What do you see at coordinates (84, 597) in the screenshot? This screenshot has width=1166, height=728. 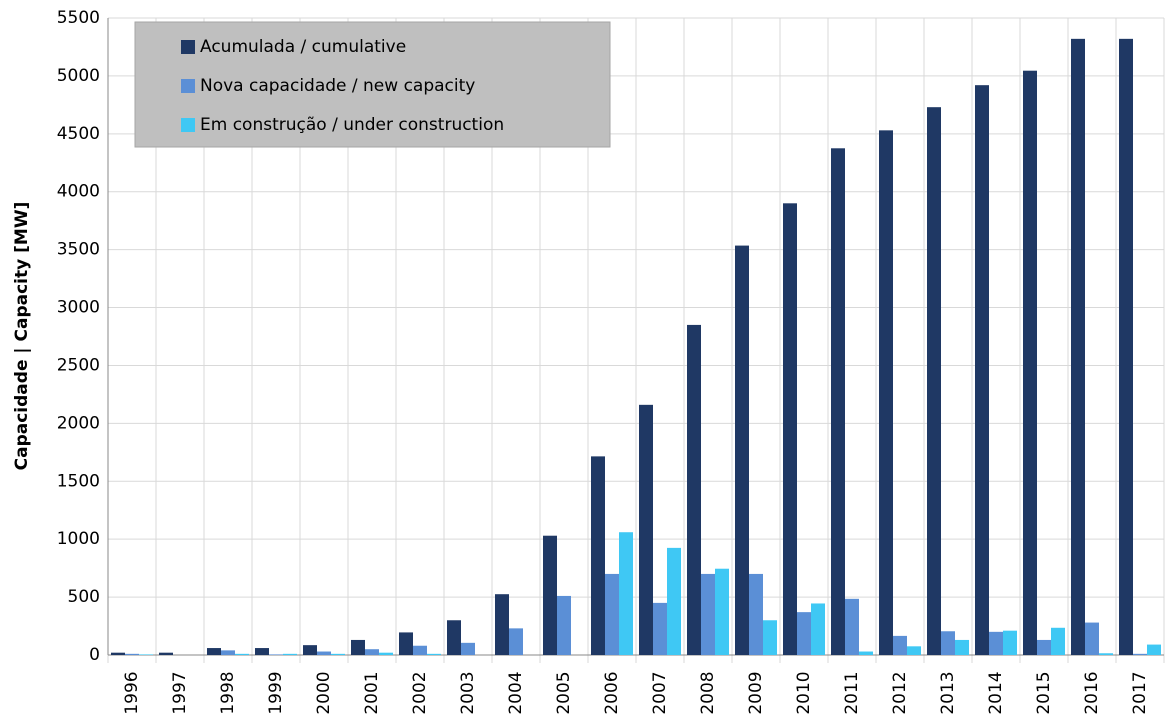 I see `y-tick-label: 500` at bounding box center [84, 597].